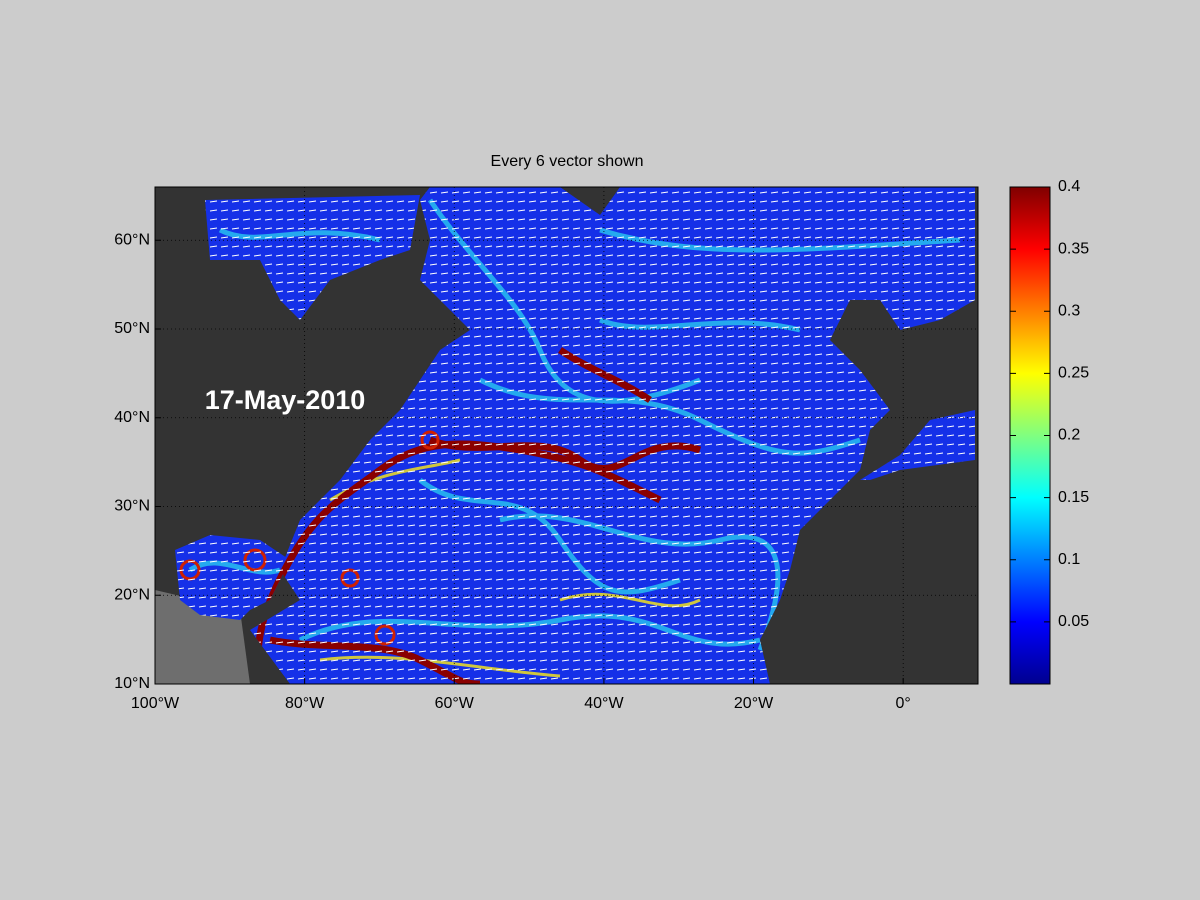 The width and height of the screenshot is (1200, 900). What do you see at coordinates (1069, 435) in the screenshot?
I see `colorbar-tick-label: 0.2` at bounding box center [1069, 435].